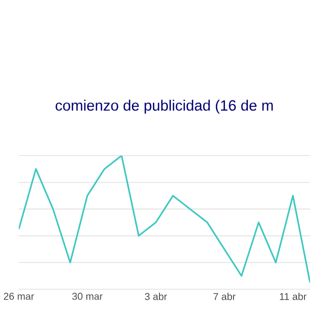 This screenshot has width=328, height=319. Describe the element at coordinates (164, 107) in the screenshot. I see `chart-title: comienzo de publicidad (16 de m` at that location.